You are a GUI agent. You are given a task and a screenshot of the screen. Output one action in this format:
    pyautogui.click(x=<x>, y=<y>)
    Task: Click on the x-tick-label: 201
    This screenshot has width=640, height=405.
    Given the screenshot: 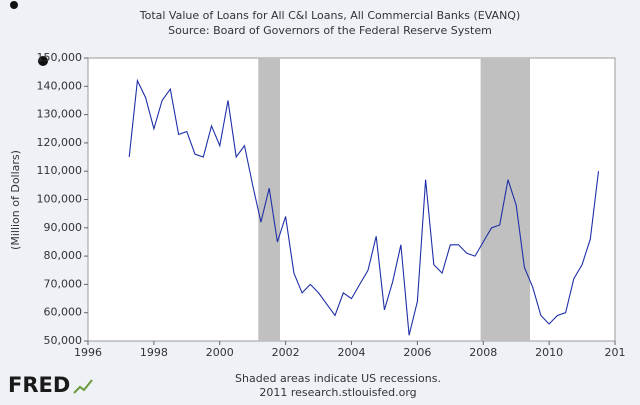 What is the action you would take?
    pyautogui.click(x=615, y=352)
    